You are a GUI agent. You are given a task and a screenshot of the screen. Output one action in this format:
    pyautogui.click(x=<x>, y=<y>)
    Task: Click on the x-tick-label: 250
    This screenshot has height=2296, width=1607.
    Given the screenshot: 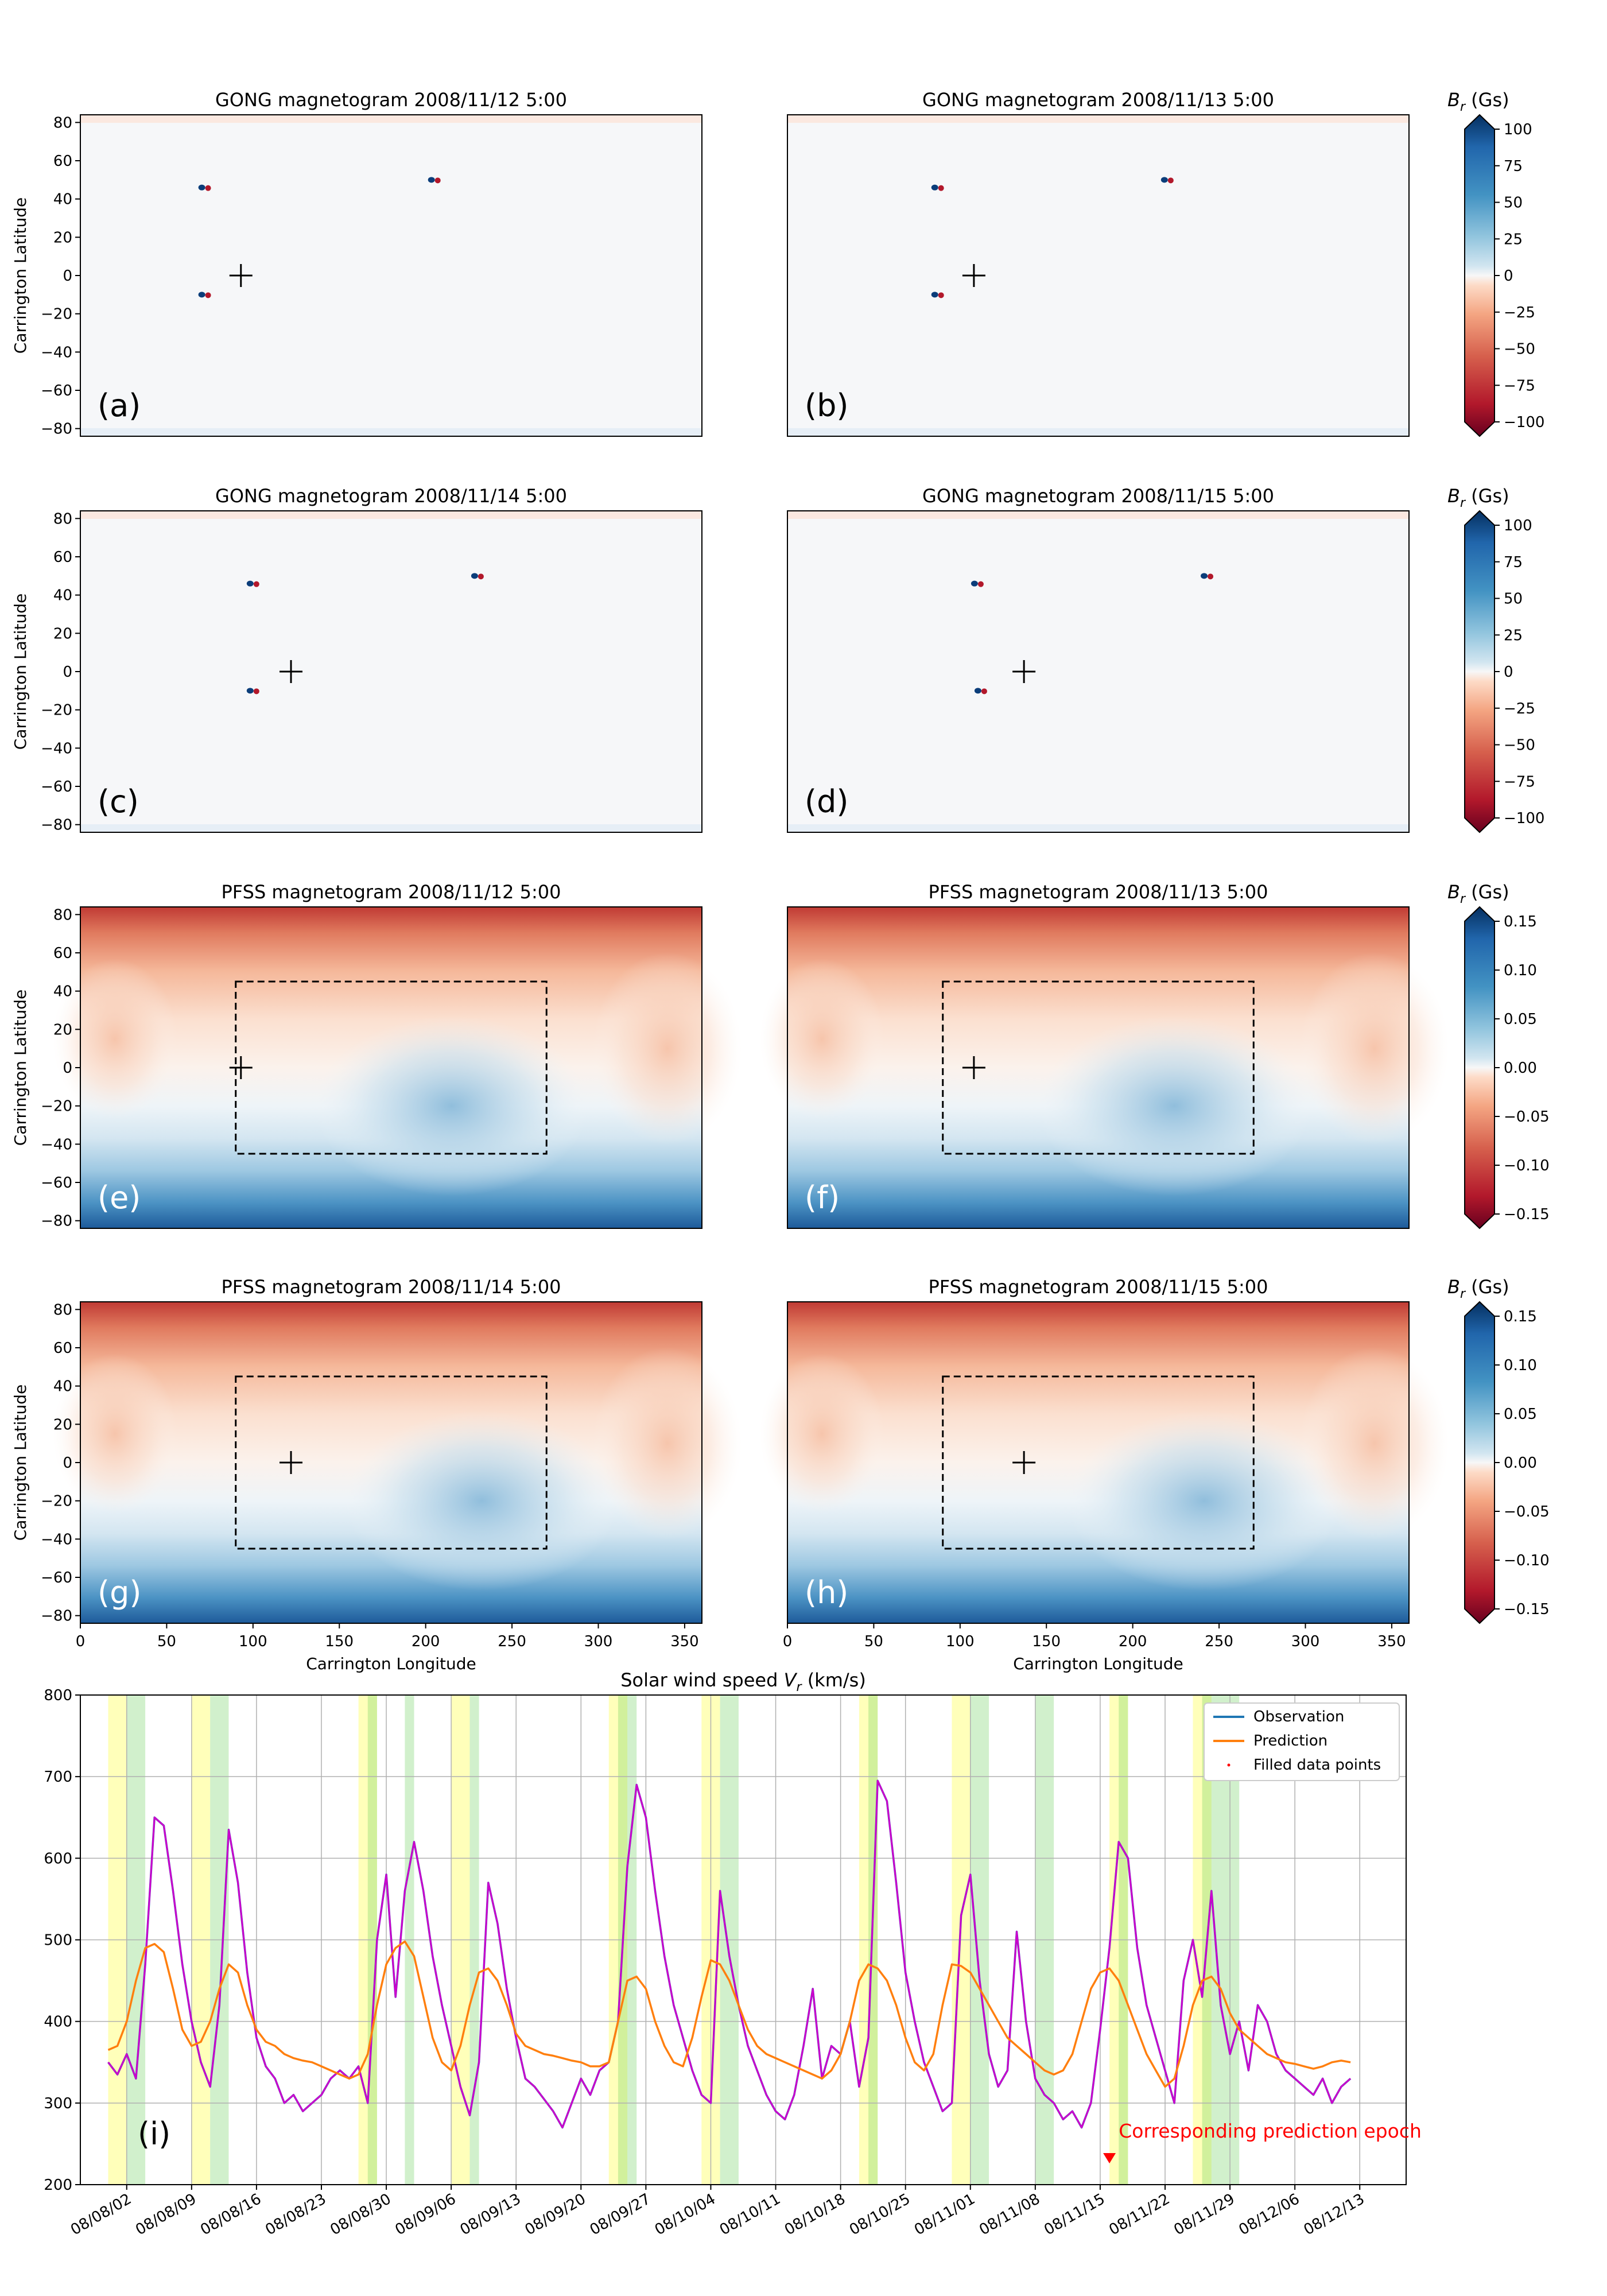 What is the action you would take?
    pyautogui.click(x=1219, y=1641)
    